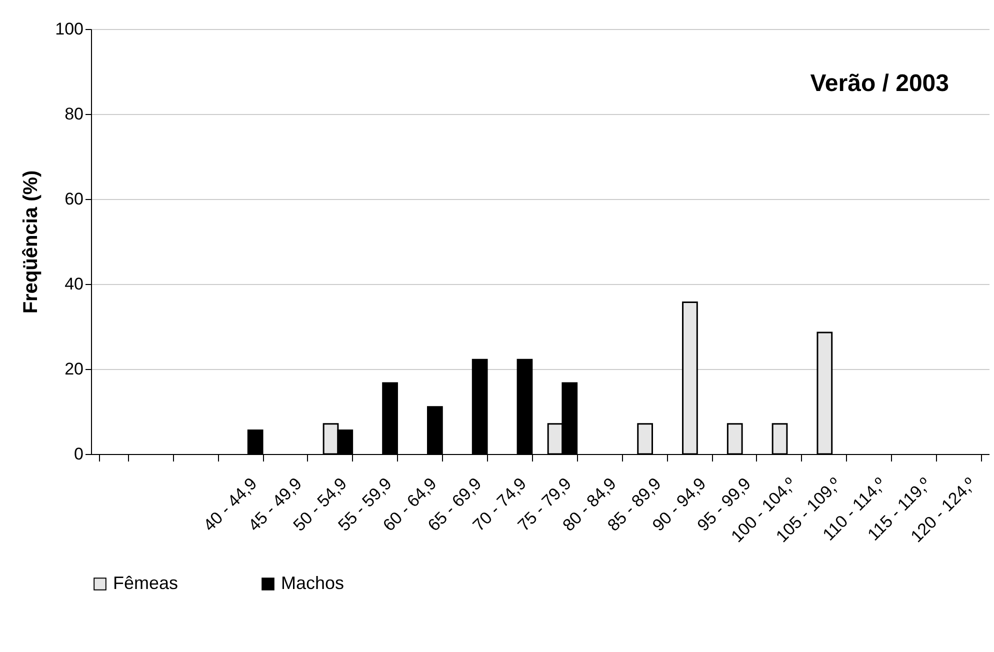 The height and width of the screenshot is (652, 994). What do you see at coordinates (145, 583) in the screenshot?
I see `legend-label: Fêmeas` at bounding box center [145, 583].